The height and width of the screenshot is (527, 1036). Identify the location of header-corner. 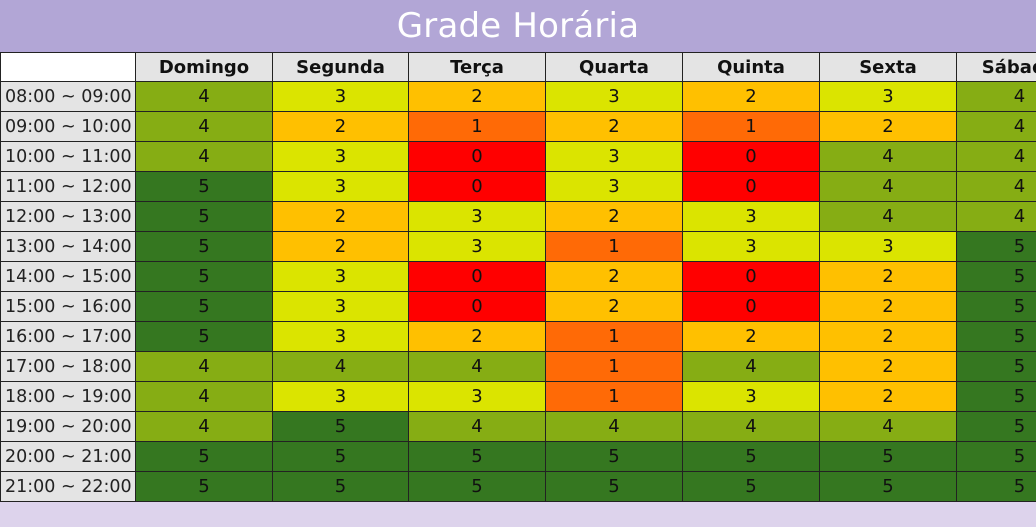
(68, 67).